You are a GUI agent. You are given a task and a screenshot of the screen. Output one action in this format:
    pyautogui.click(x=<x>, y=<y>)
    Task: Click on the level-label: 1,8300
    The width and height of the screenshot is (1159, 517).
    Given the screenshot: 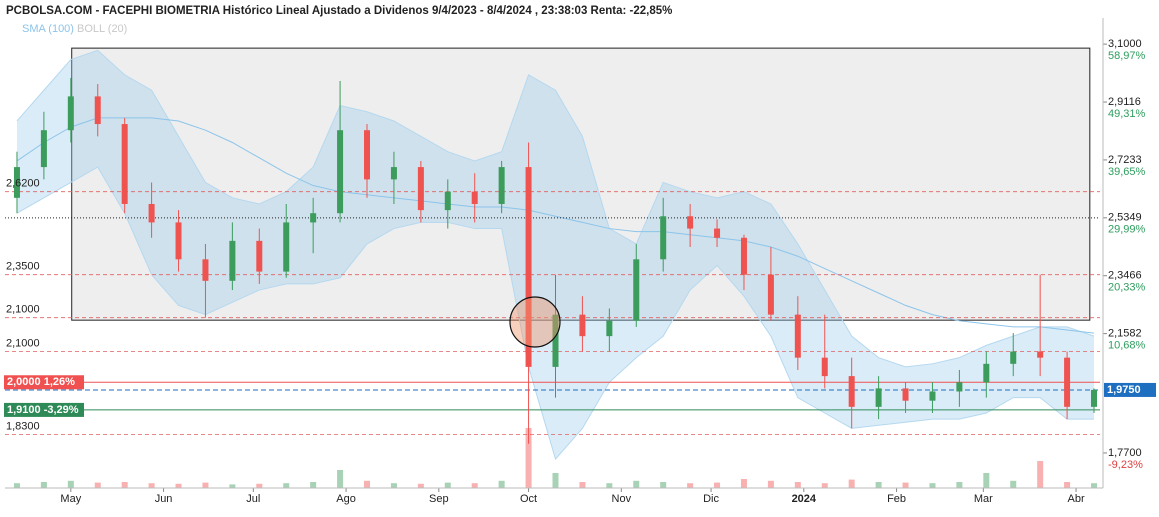 What is the action you would take?
    pyautogui.click(x=23, y=426)
    